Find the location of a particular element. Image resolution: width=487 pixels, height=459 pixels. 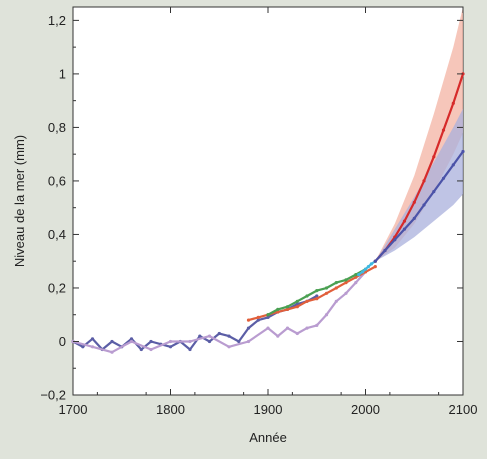

y-axis-label: Niveau de la mer (mm) is located at coordinates (19, 201).